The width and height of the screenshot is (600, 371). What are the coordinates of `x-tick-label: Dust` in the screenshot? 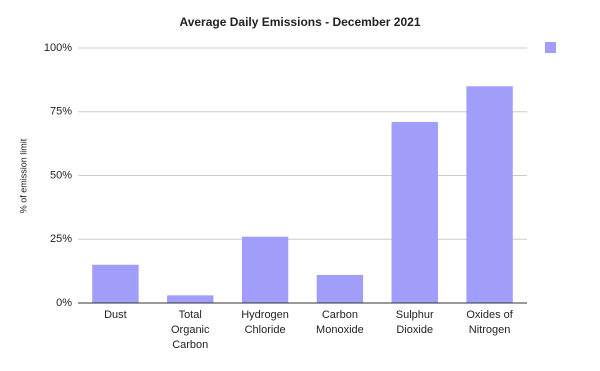 It's located at (115, 315).